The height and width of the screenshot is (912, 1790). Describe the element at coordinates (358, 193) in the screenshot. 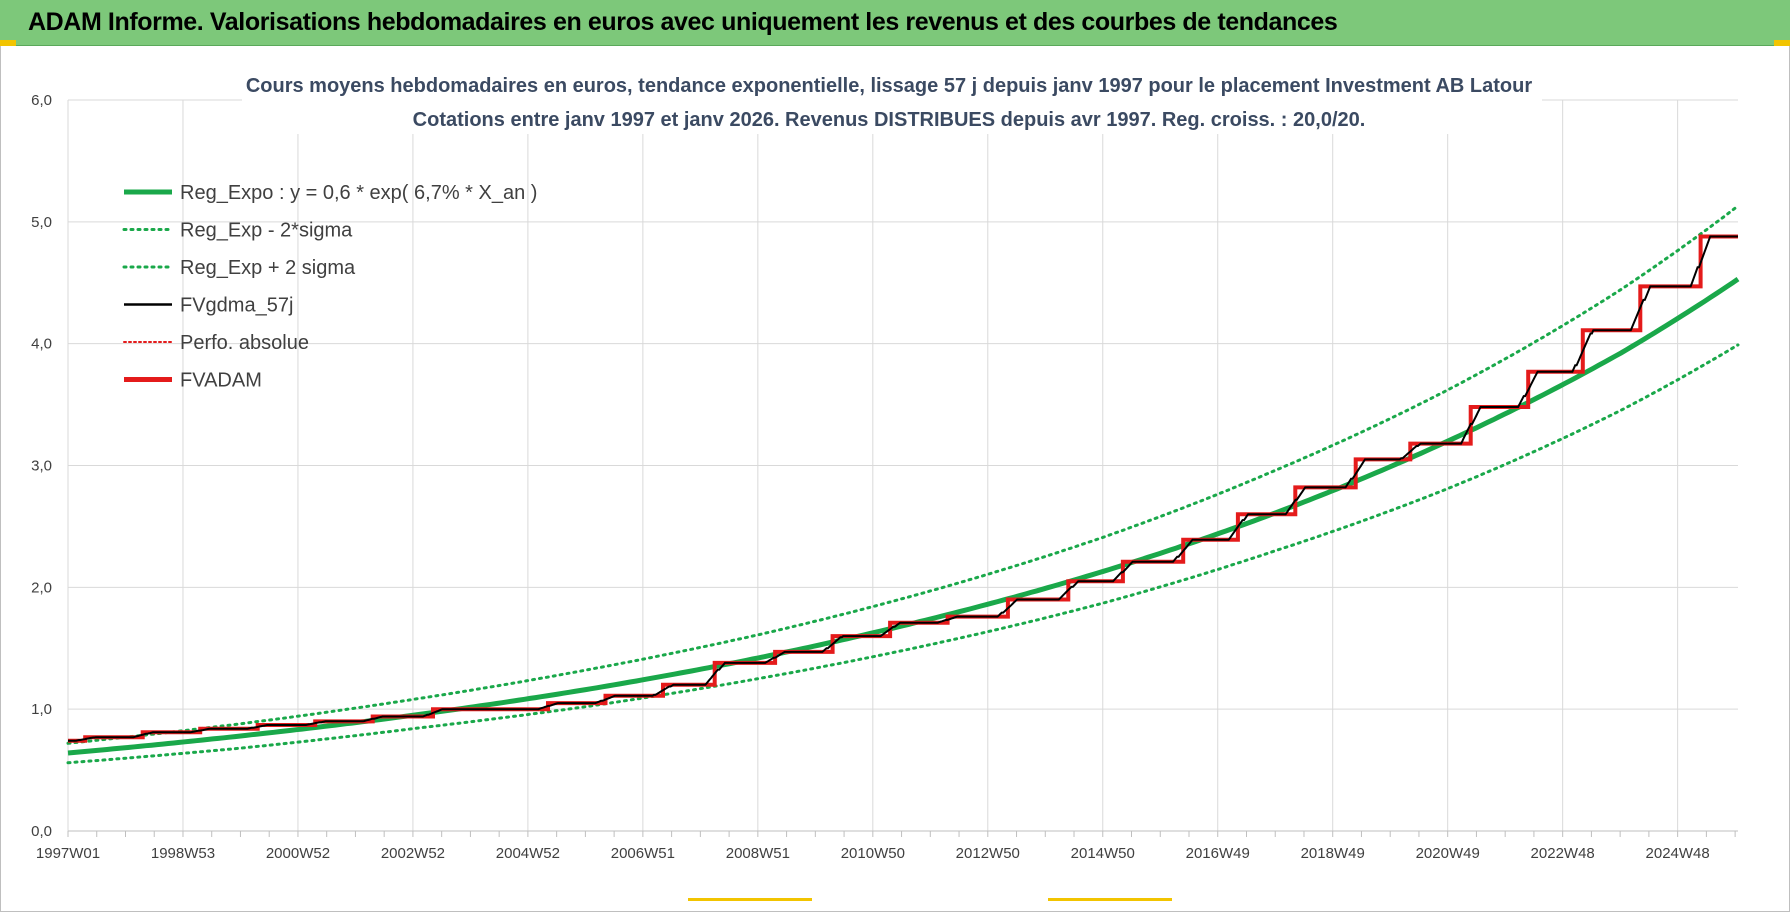

I see `legend-label: Reg_Expo : y = 0,6 * exp( 6,7% * X_an )` at that location.